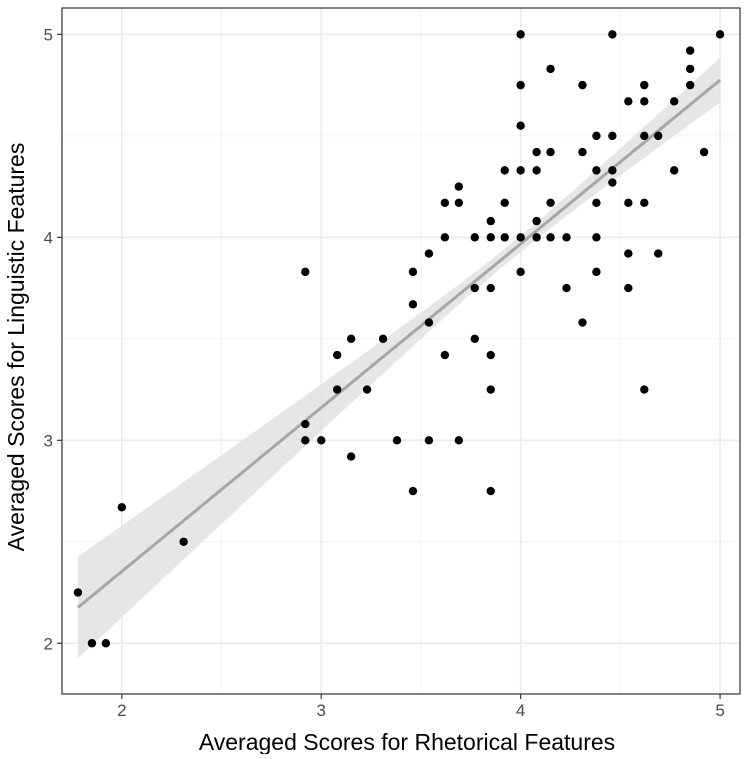 This screenshot has width=754, height=759. What do you see at coordinates (48, 643) in the screenshot?
I see `y-tick-label: 2` at bounding box center [48, 643].